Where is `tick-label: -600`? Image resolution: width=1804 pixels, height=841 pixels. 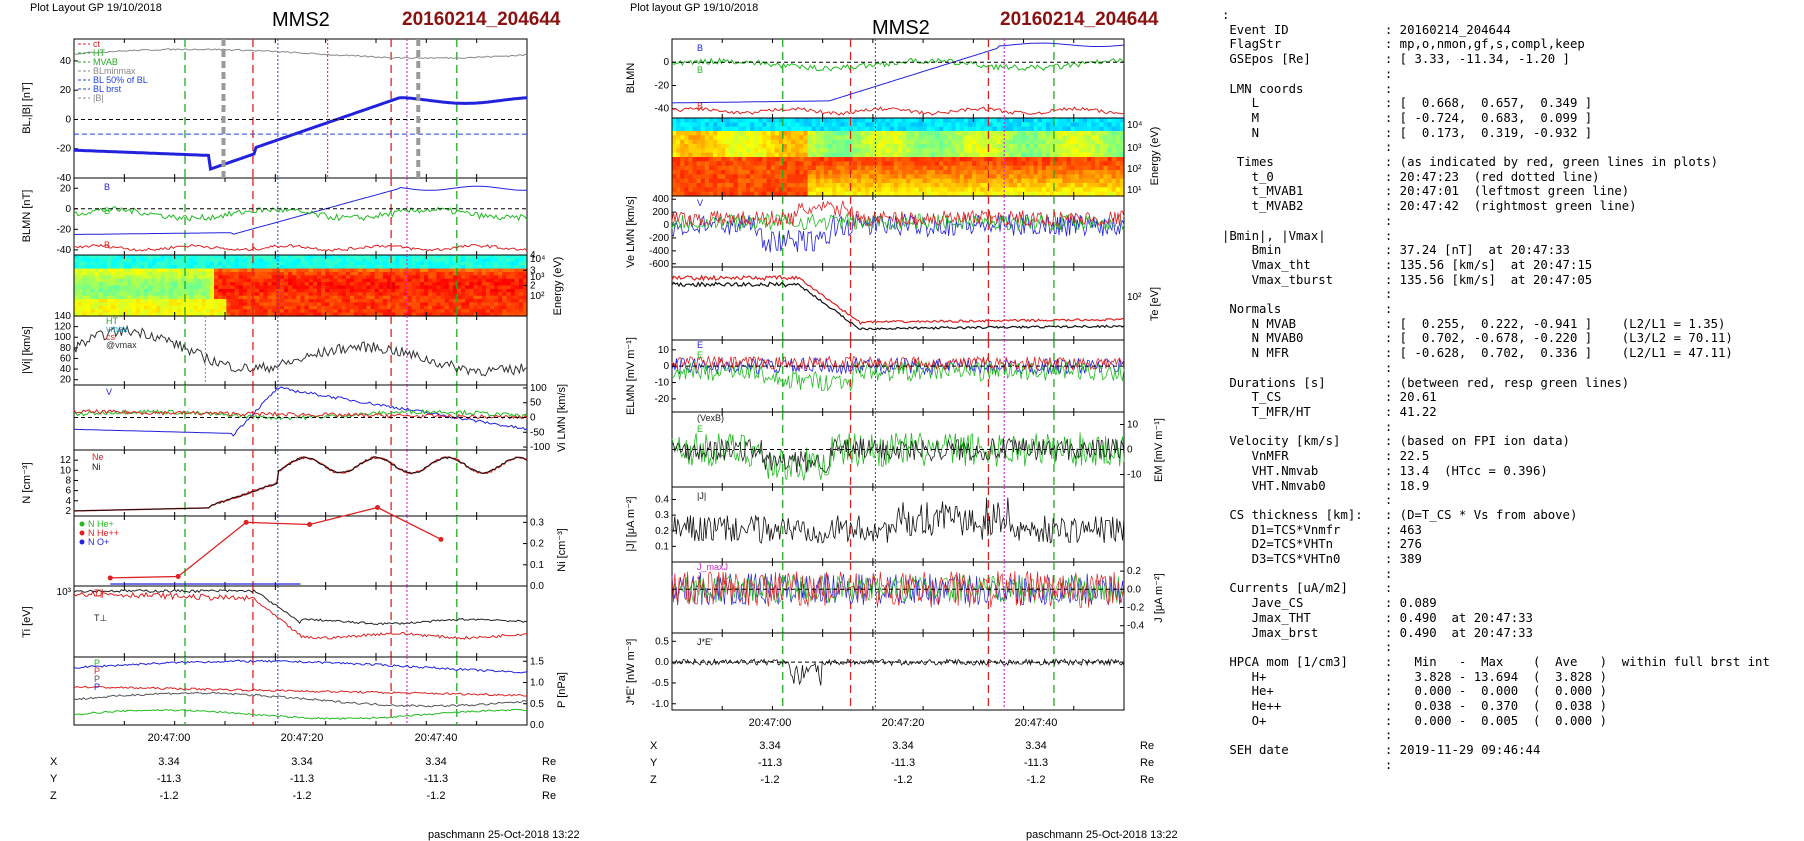 tick-label: -600 is located at coordinates (659, 264).